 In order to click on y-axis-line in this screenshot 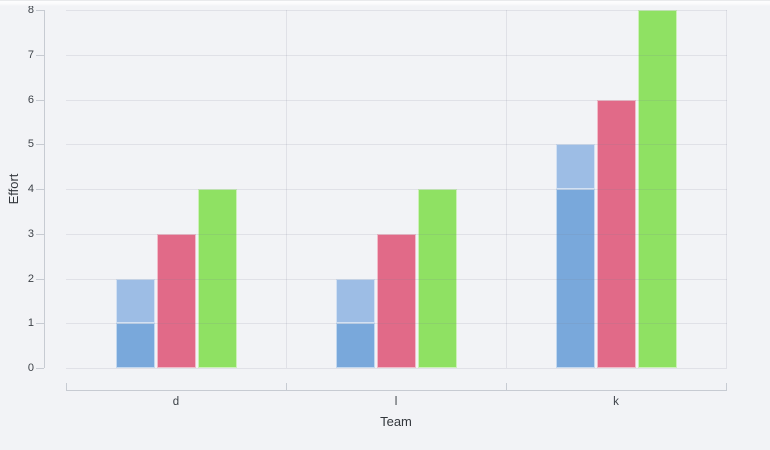, I will do `click(44, 189)`.